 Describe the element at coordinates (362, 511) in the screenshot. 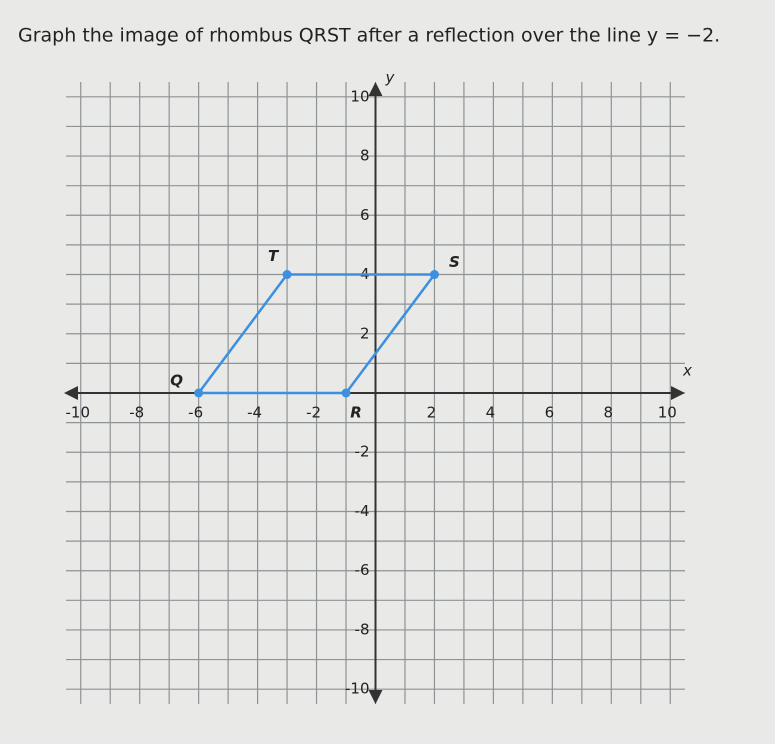

I see `y-tick-label: -4` at that location.